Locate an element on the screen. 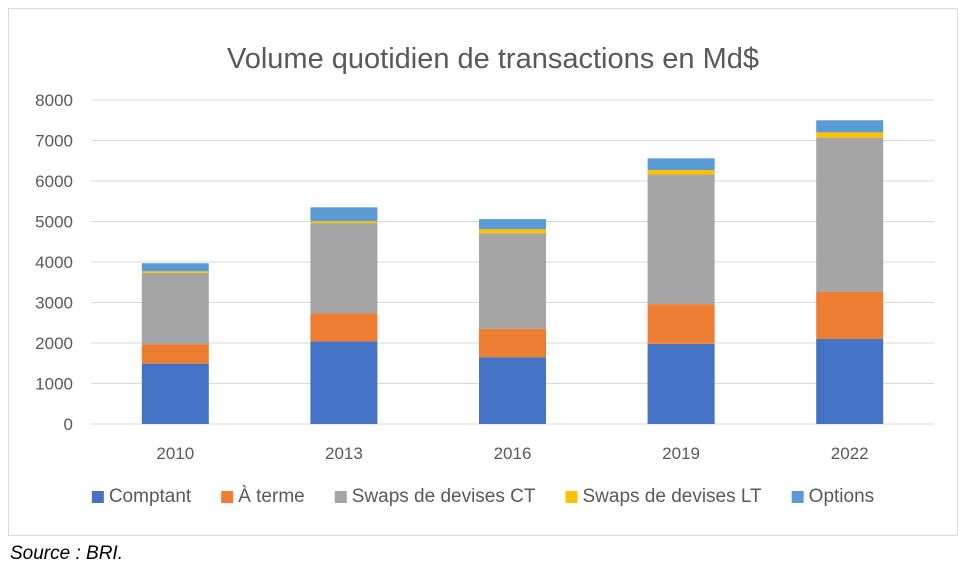  y-tick-label: 0 is located at coordinates (68, 424).